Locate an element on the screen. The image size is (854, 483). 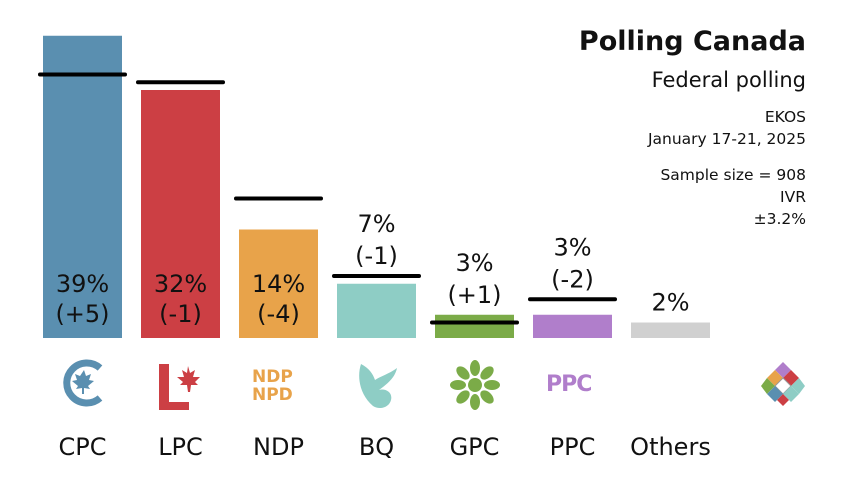
bar-cpc is located at coordinates (82, 186).